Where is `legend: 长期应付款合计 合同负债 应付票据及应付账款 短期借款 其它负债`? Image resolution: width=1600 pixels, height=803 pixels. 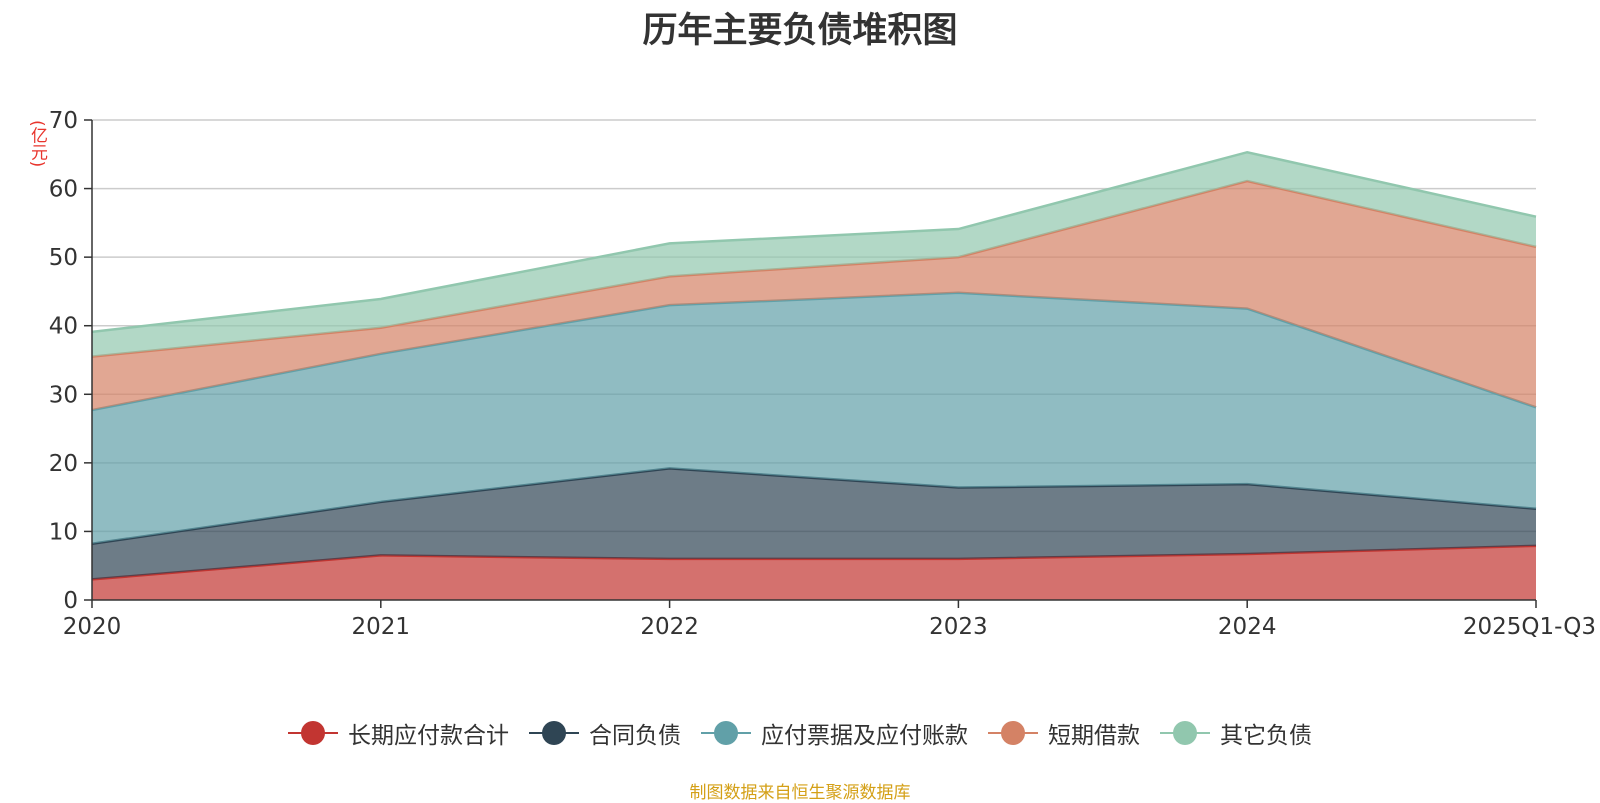
legend: 长期应付款合计 合同负债 应付票据及应付账款 短期借款 其它负债 is located at coordinates (800, 733).